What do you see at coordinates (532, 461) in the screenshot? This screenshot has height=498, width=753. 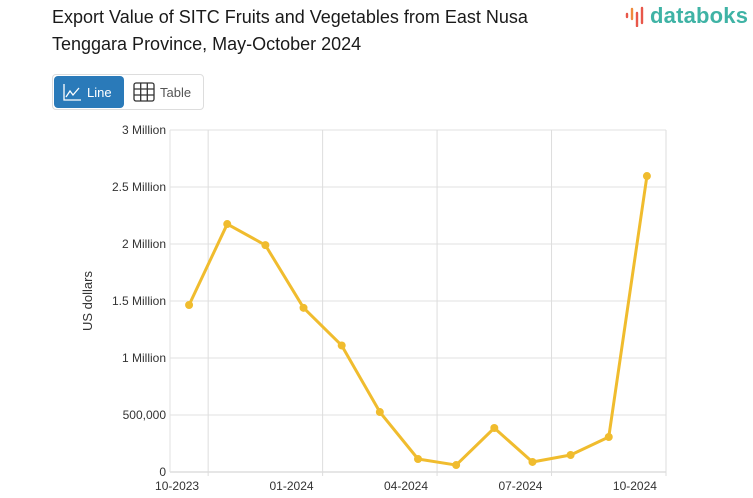 I see `data-point-07-2024` at bounding box center [532, 461].